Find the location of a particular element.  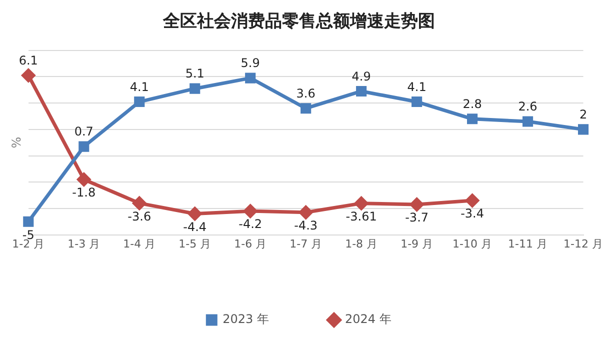

data-label: -3.6 is located at coordinates (140, 216).